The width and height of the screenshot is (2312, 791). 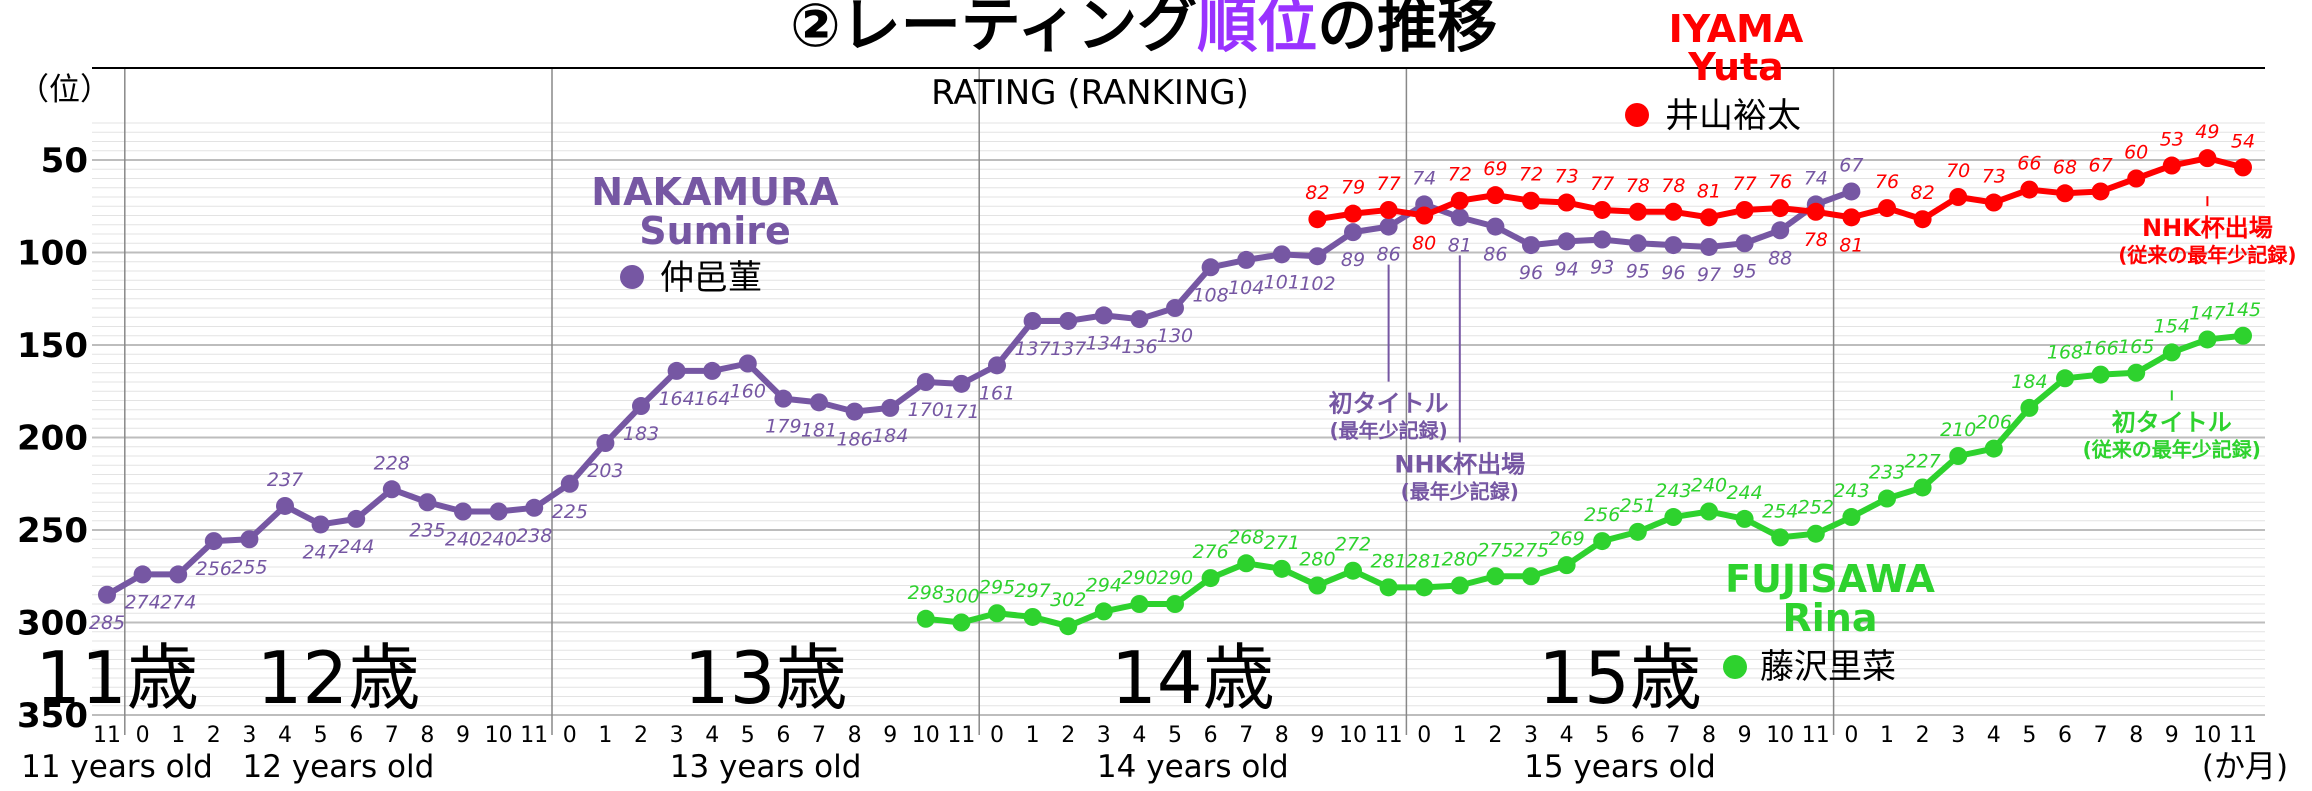 I want to click on data-label-nakamura: 160, so click(x=748, y=392).